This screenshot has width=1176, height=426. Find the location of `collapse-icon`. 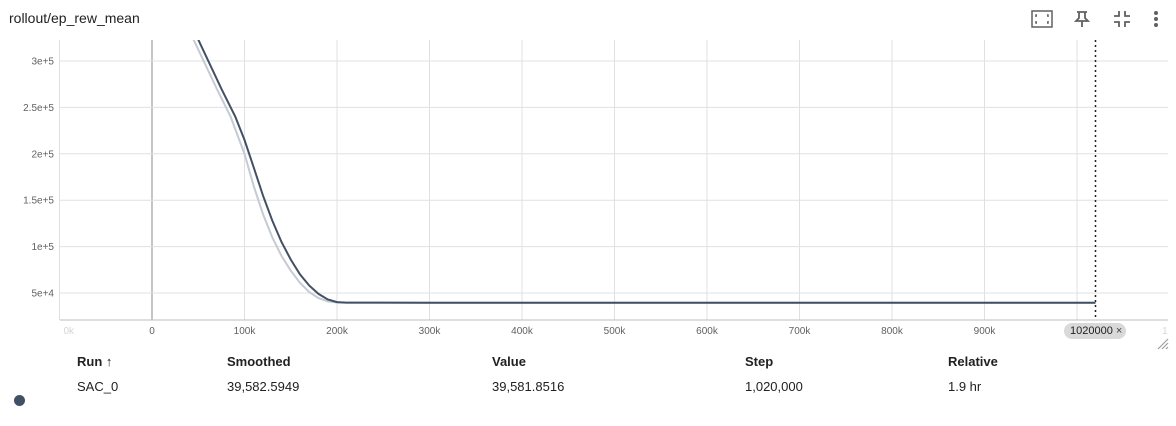

collapse-icon is located at coordinates (1122, 19).